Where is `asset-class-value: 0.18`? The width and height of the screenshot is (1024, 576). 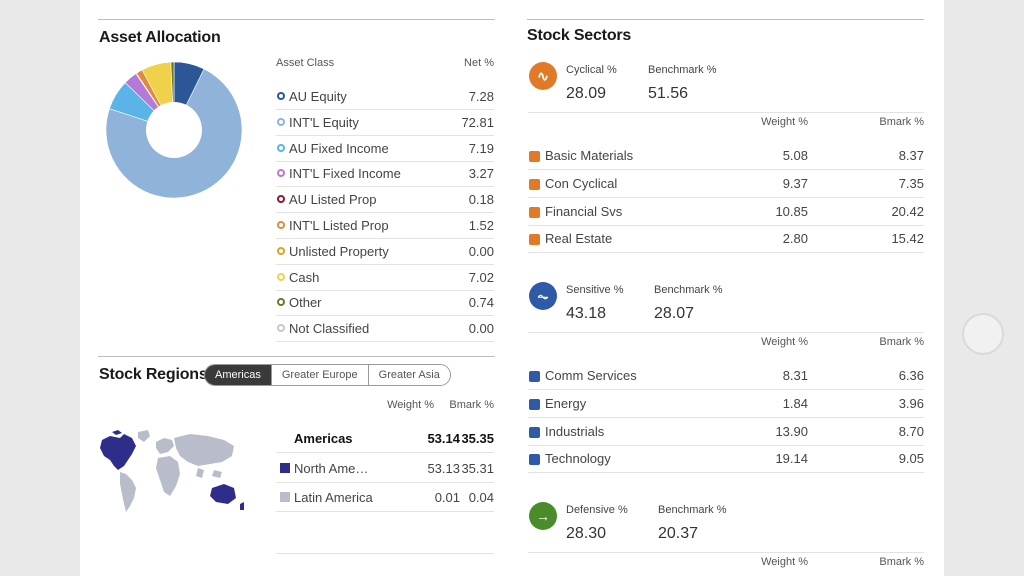
asset-class-value: 0.18 is located at coordinates (481, 200).